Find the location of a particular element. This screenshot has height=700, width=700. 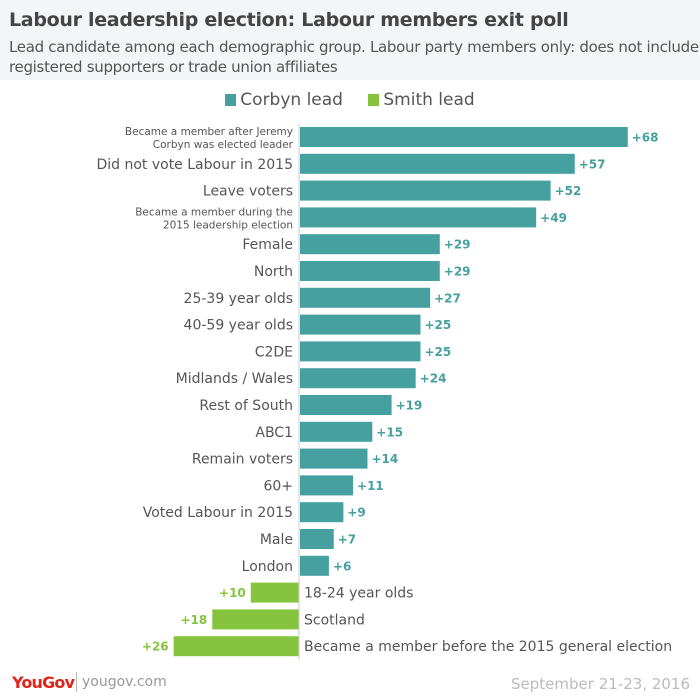

category-label: C2DE is located at coordinates (274, 352).